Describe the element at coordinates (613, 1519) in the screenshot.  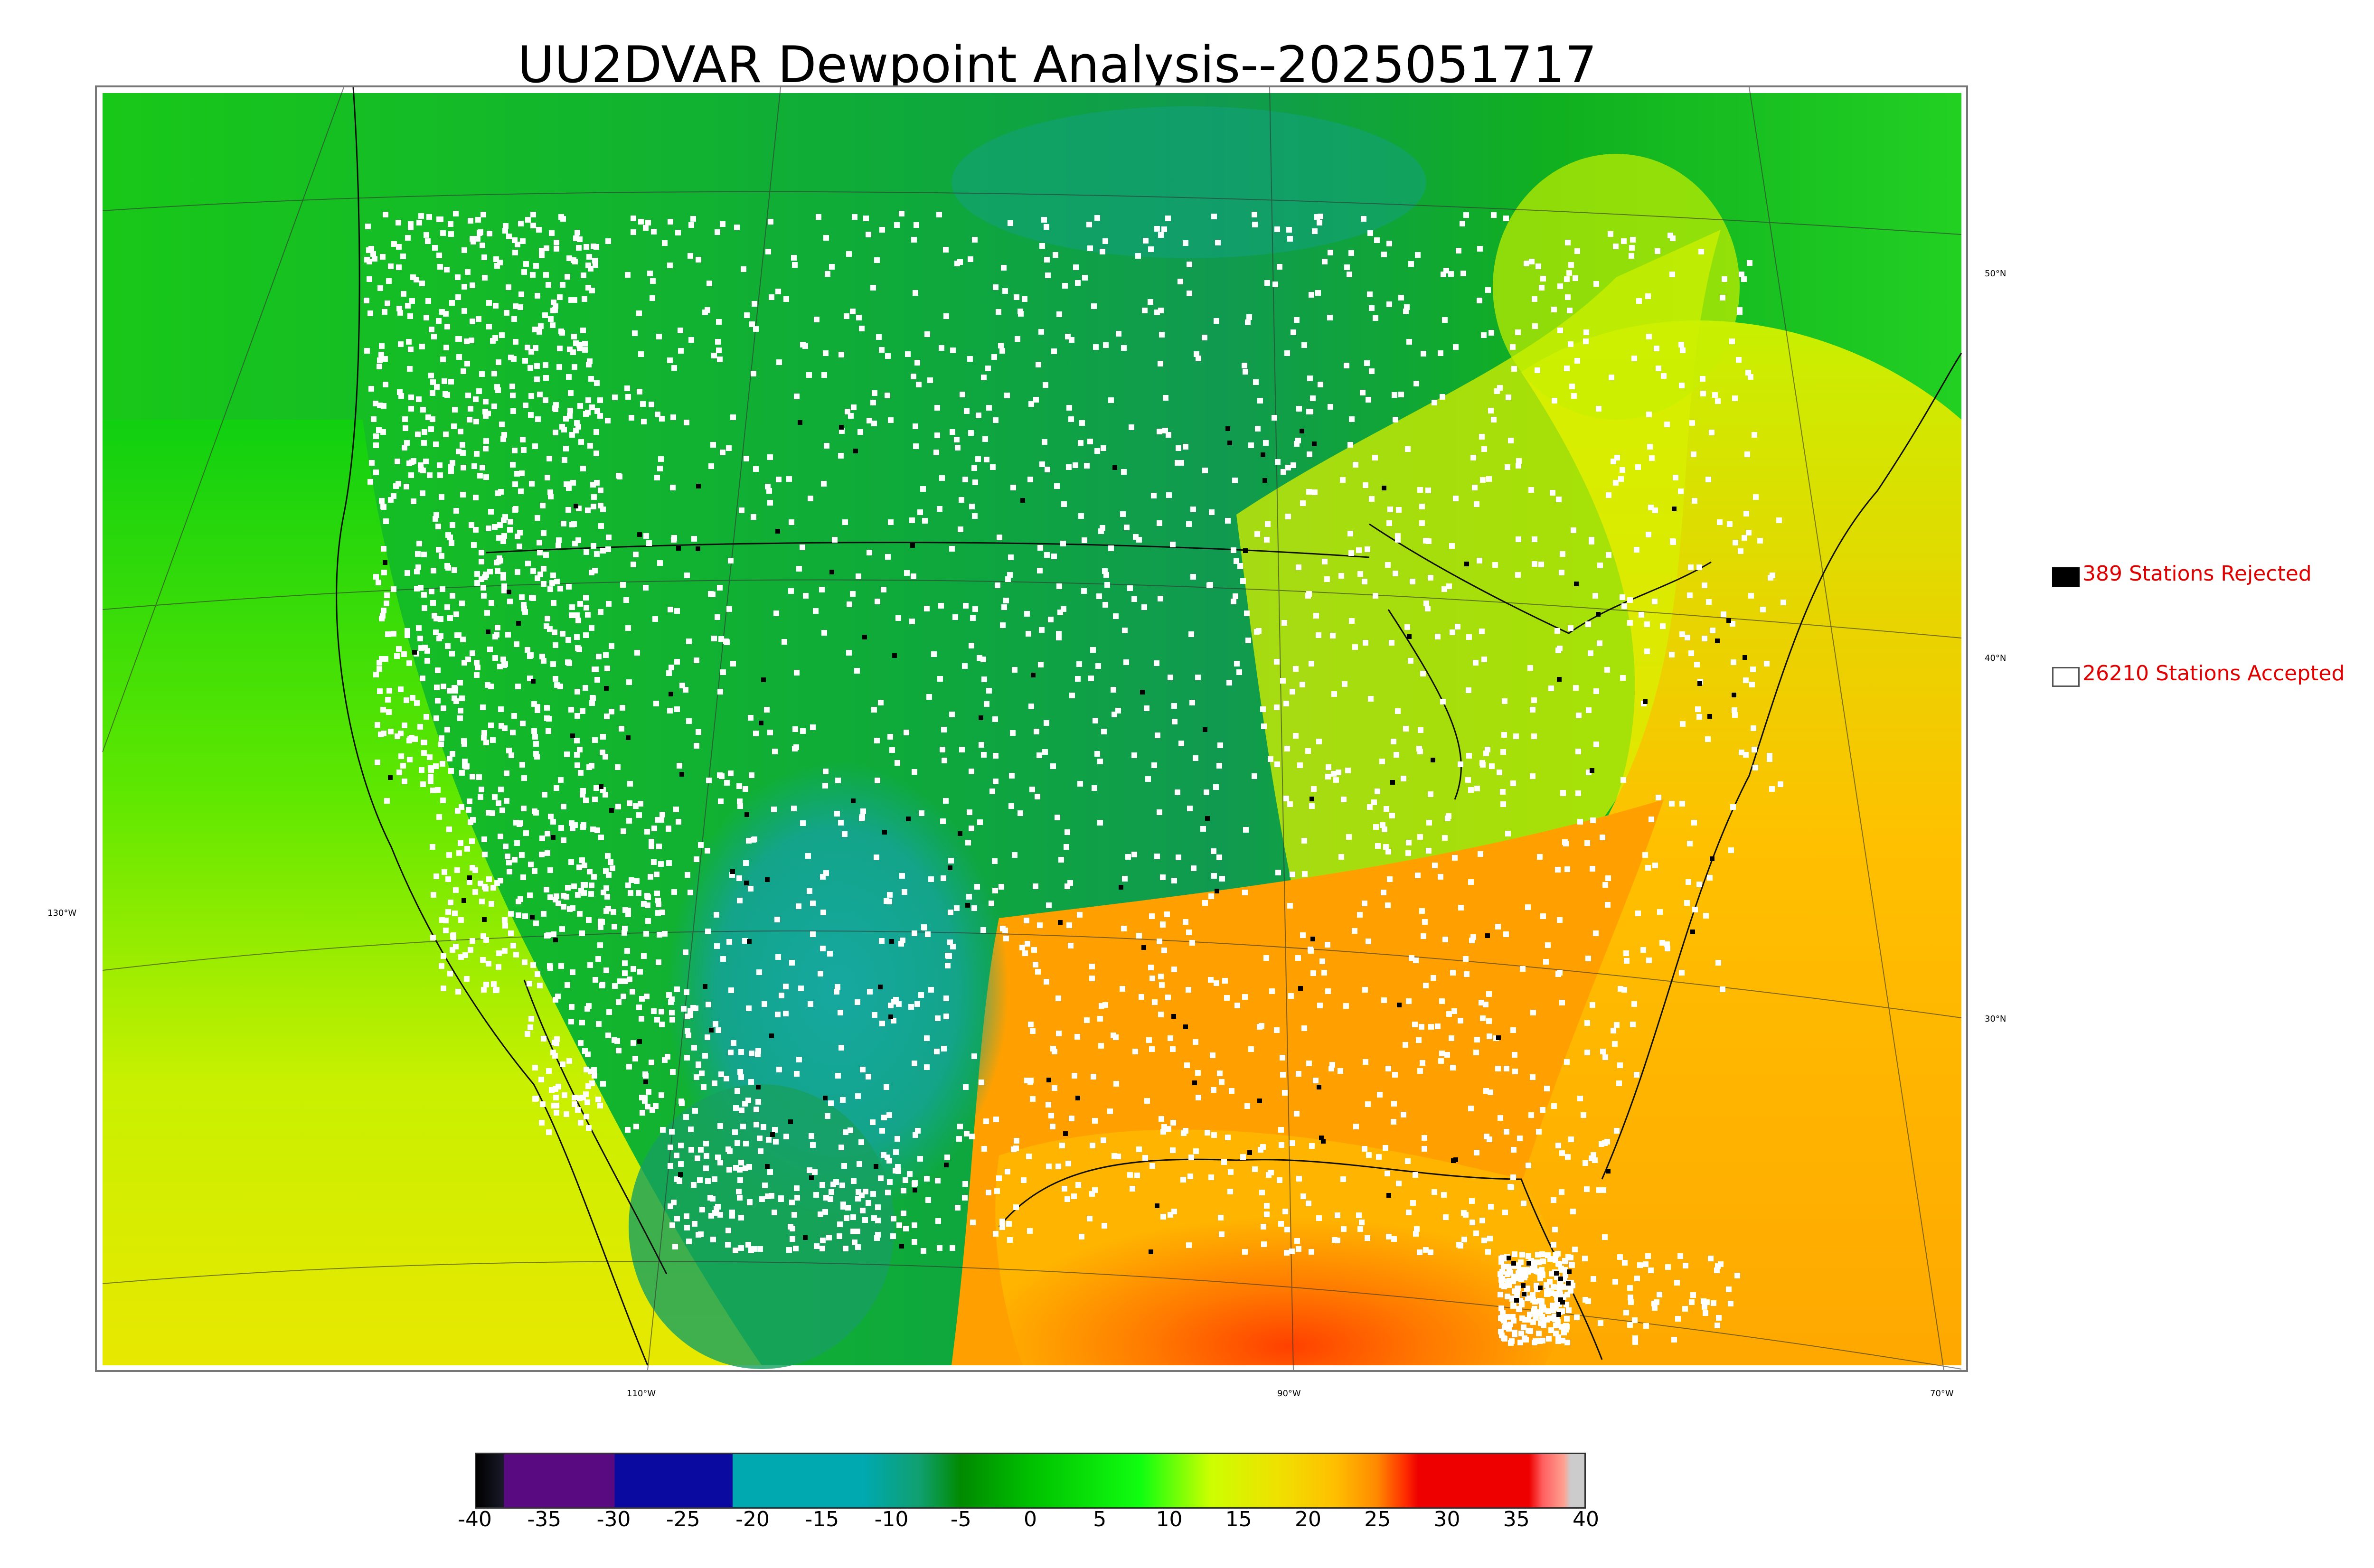
I see `colorbar-tick-label: -30` at that location.